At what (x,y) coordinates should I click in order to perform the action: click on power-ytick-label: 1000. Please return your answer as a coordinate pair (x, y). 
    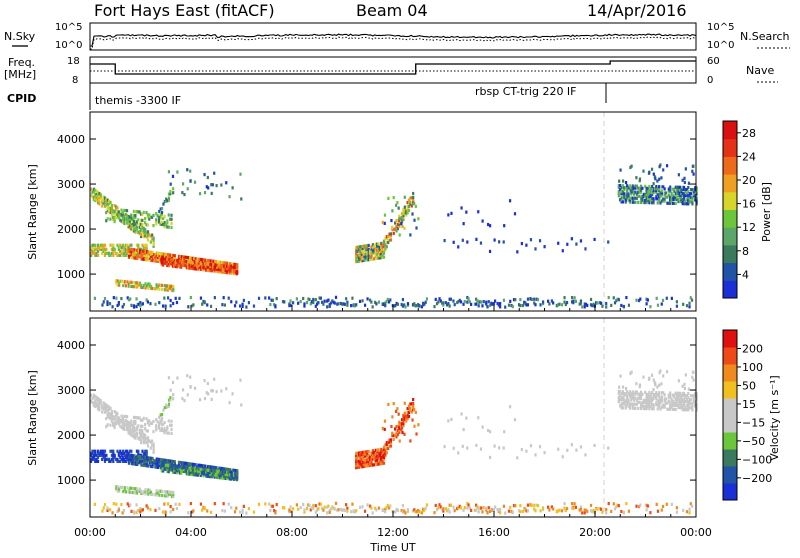
    Looking at the image, I should click on (71, 274).